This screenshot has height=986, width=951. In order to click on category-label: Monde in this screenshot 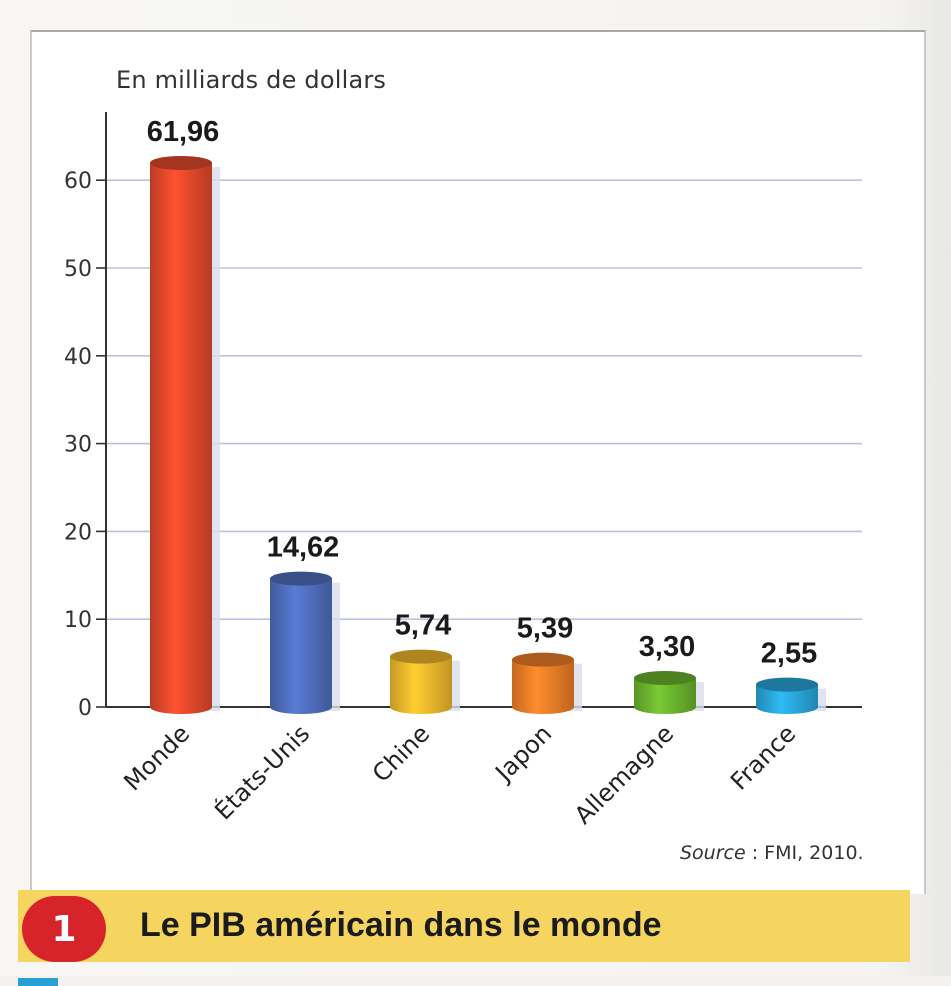, I will do `click(156, 757)`.